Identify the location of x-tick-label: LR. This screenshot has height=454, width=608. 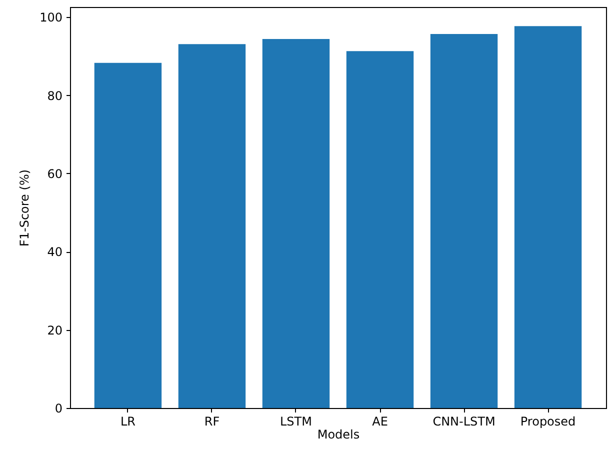
(128, 421).